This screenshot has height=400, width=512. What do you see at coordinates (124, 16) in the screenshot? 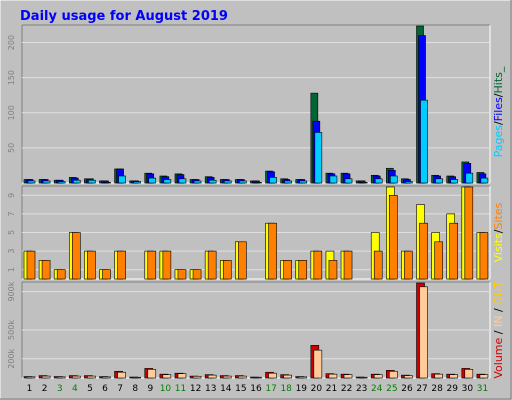
I see `chart-title: Daily usage for August 2019` at bounding box center [124, 16].